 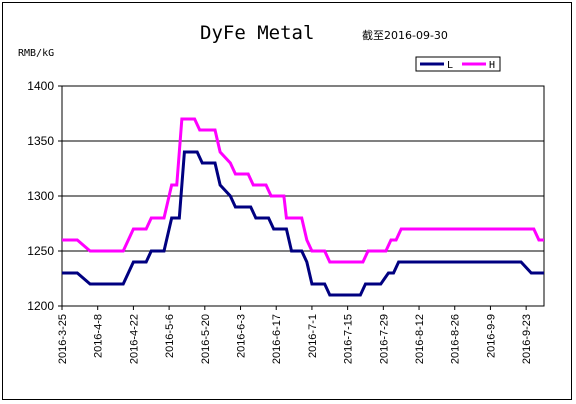 What do you see at coordinates (99, 336) in the screenshot?
I see `x-tick-label: 2016-4-8` at bounding box center [99, 336].